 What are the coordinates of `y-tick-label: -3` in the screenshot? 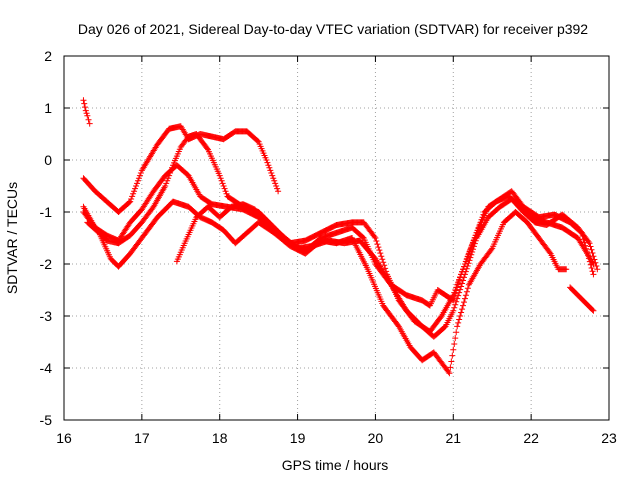 It's located at (46, 316).